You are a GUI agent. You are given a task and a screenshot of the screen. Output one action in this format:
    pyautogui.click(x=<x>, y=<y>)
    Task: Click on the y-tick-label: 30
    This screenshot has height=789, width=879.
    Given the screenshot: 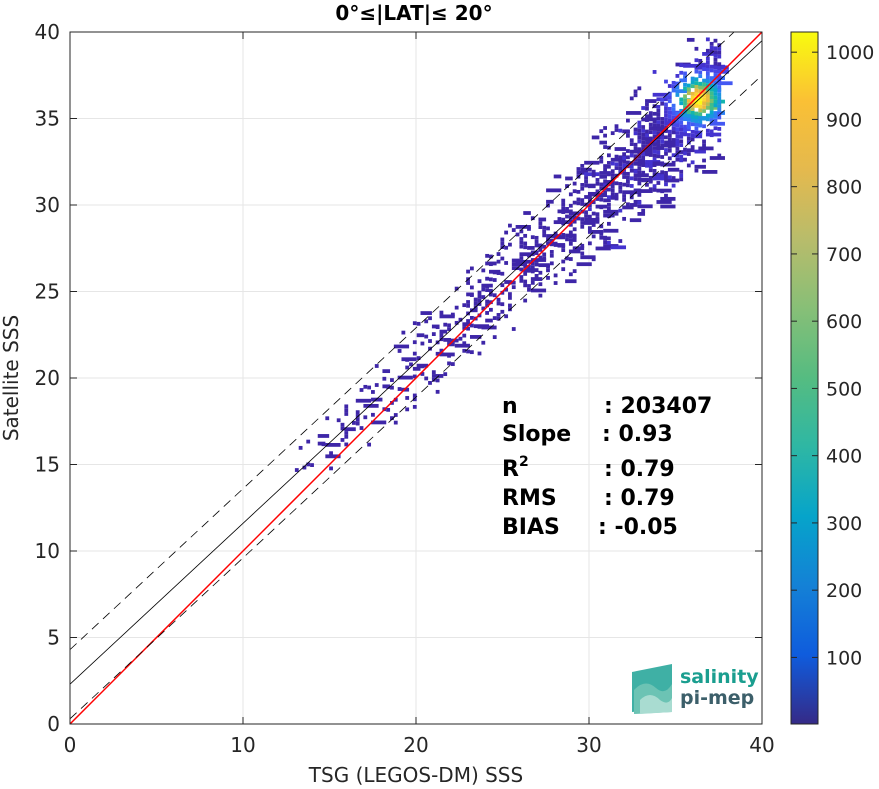 What is the action you would take?
    pyautogui.click(x=47, y=205)
    